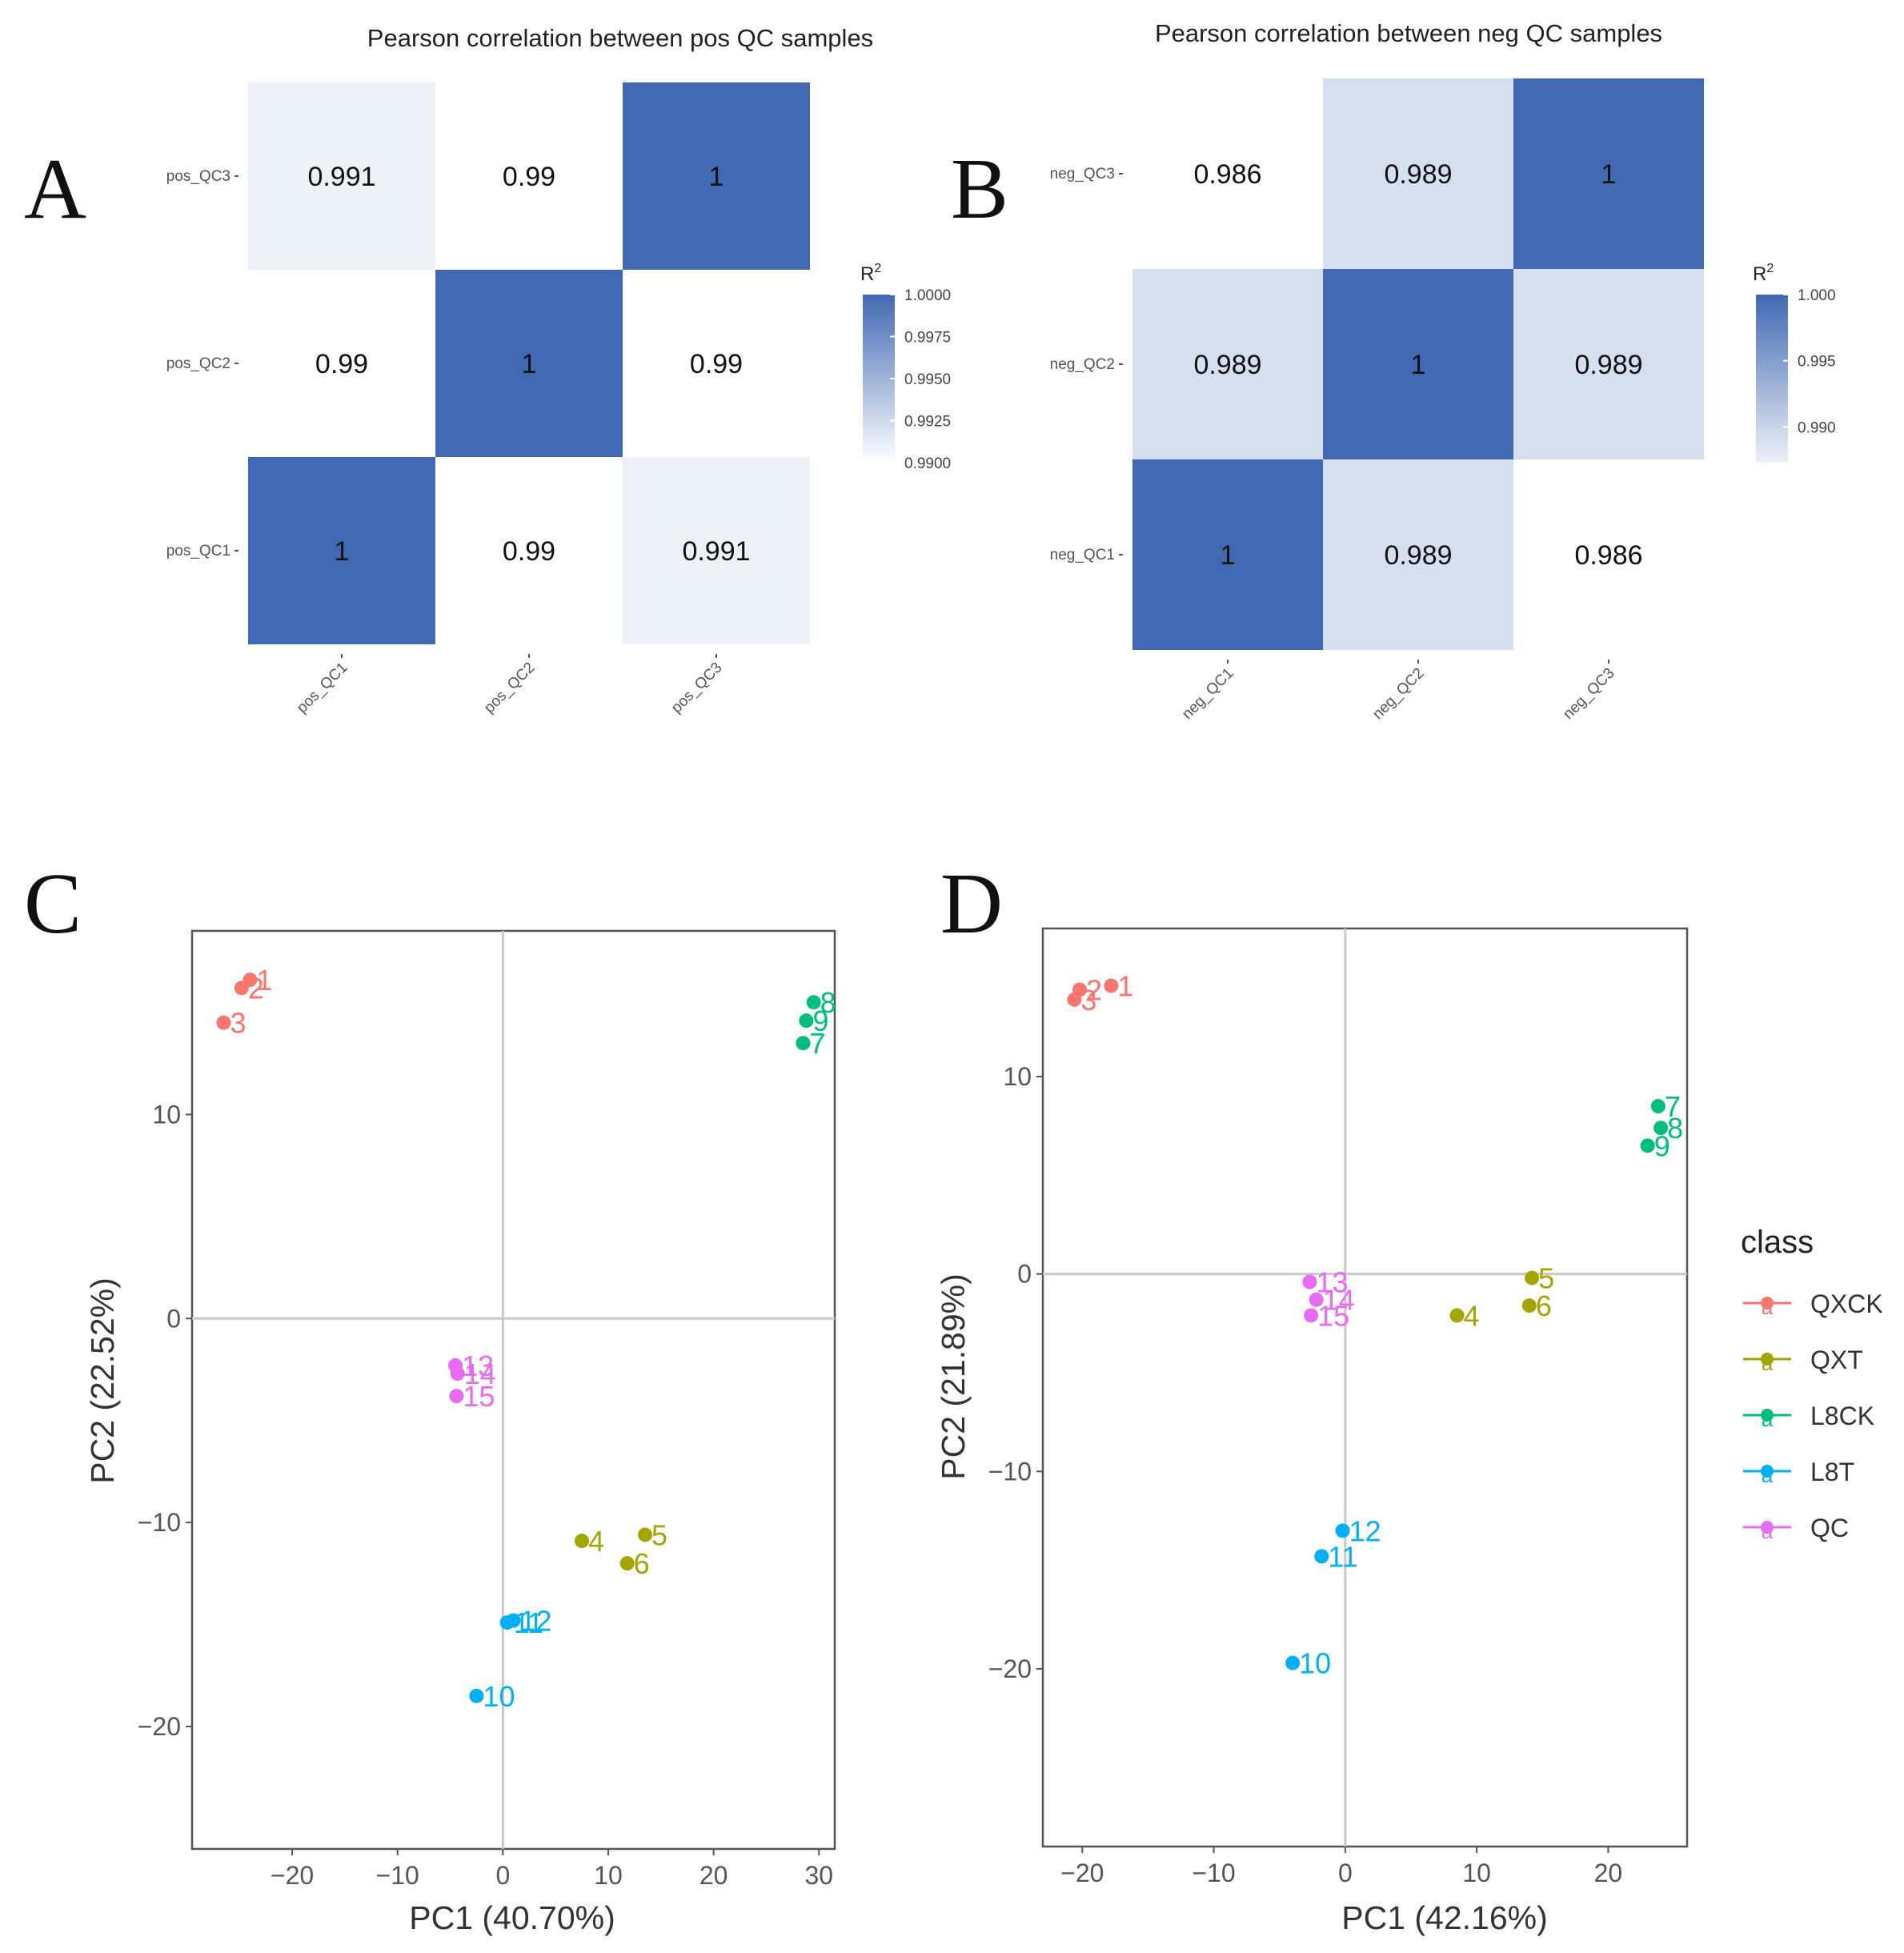  Describe the element at coordinates (1817, 362) in the screenshot. I see `legend-tick-label: 0.995` at that location.